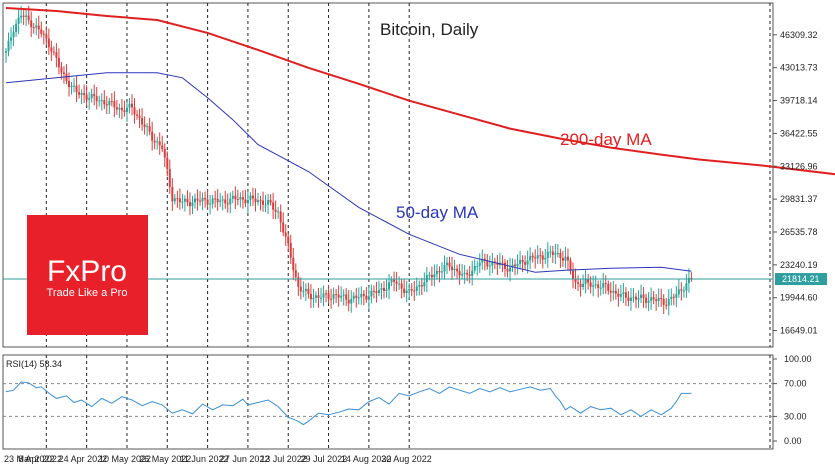 This screenshot has width=835, height=475. What do you see at coordinates (795, 384) in the screenshot?
I see `rsi-tick-label: 70.00` at bounding box center [795, 384].